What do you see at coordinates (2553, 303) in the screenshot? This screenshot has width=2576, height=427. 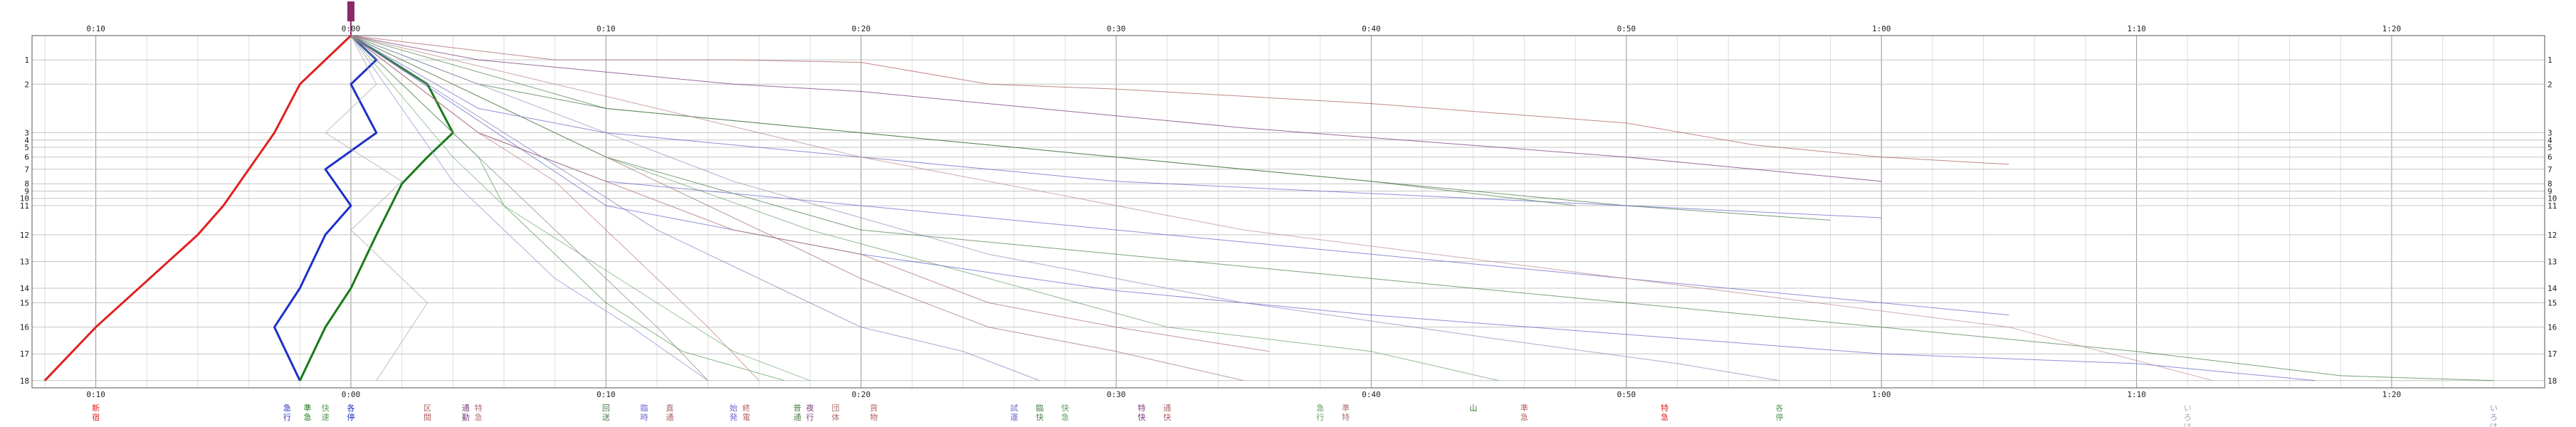 I see `row-label-right: 15` at bounding box center [2553, 303].